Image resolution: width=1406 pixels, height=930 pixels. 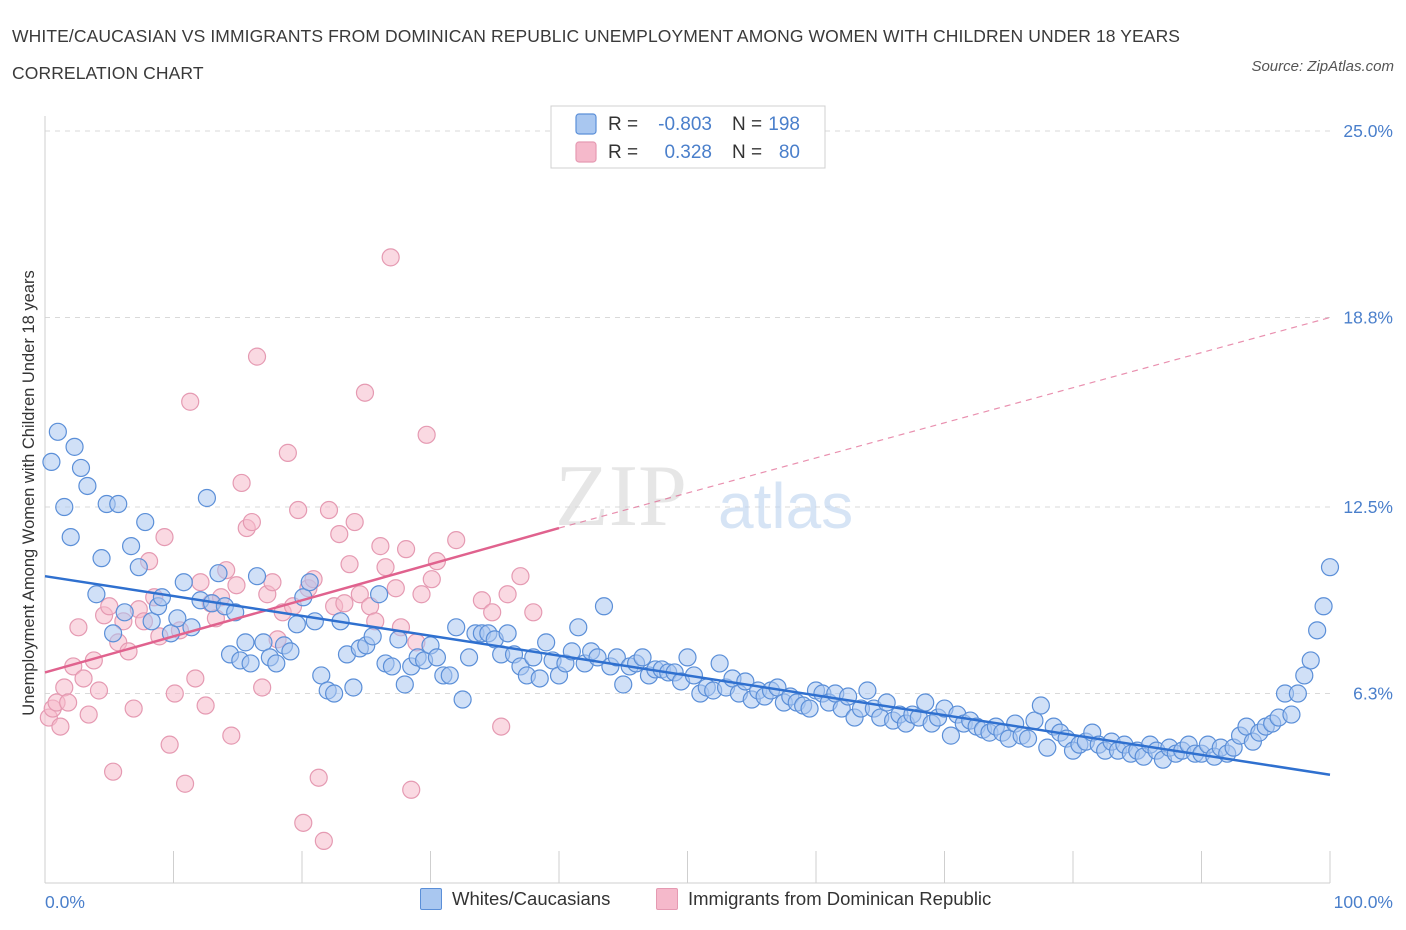 I want to click on legend-swatch-blue, so click(x=586, y=124).